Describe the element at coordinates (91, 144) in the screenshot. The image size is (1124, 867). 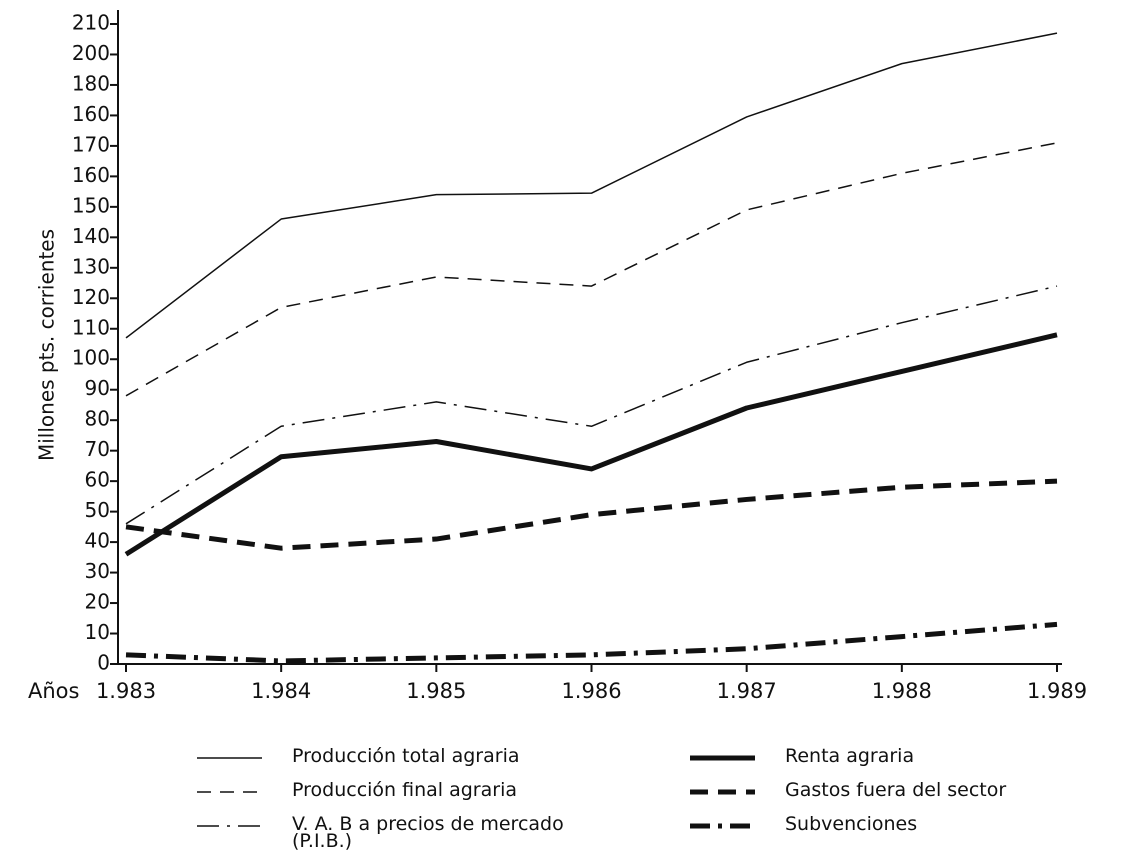
I see `y-tick-label: 170` at that location.